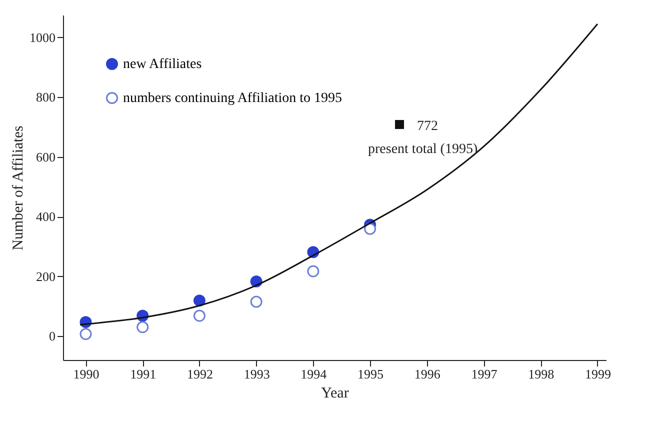 This screenshot has height=429, width=649. I want to click on x-axis-title: Year, so click(335, 394).